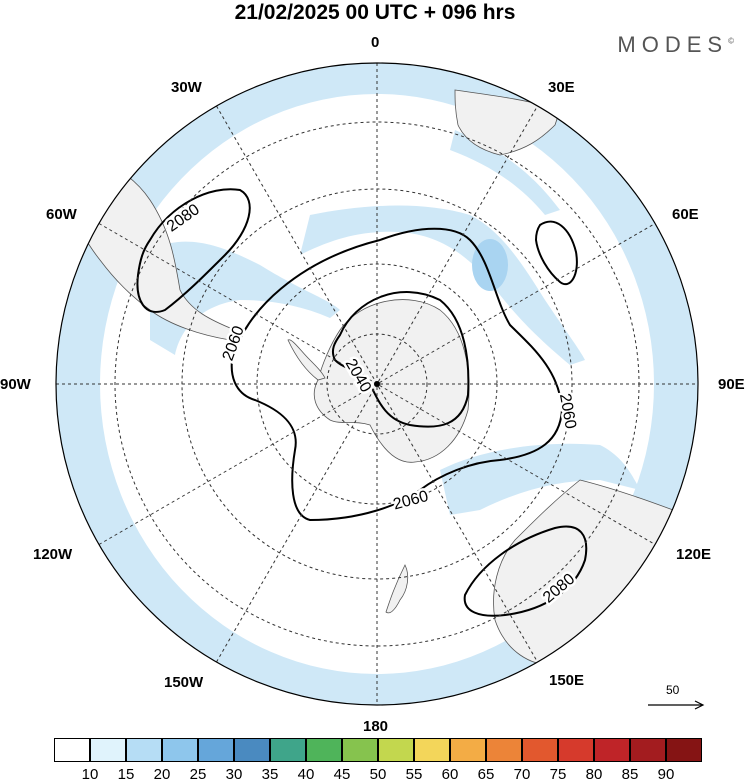  What do you see at coordinates (184, 682) in the screenshot?
I see `lon-label-150w: 150W` at bounding box center [184, 682].